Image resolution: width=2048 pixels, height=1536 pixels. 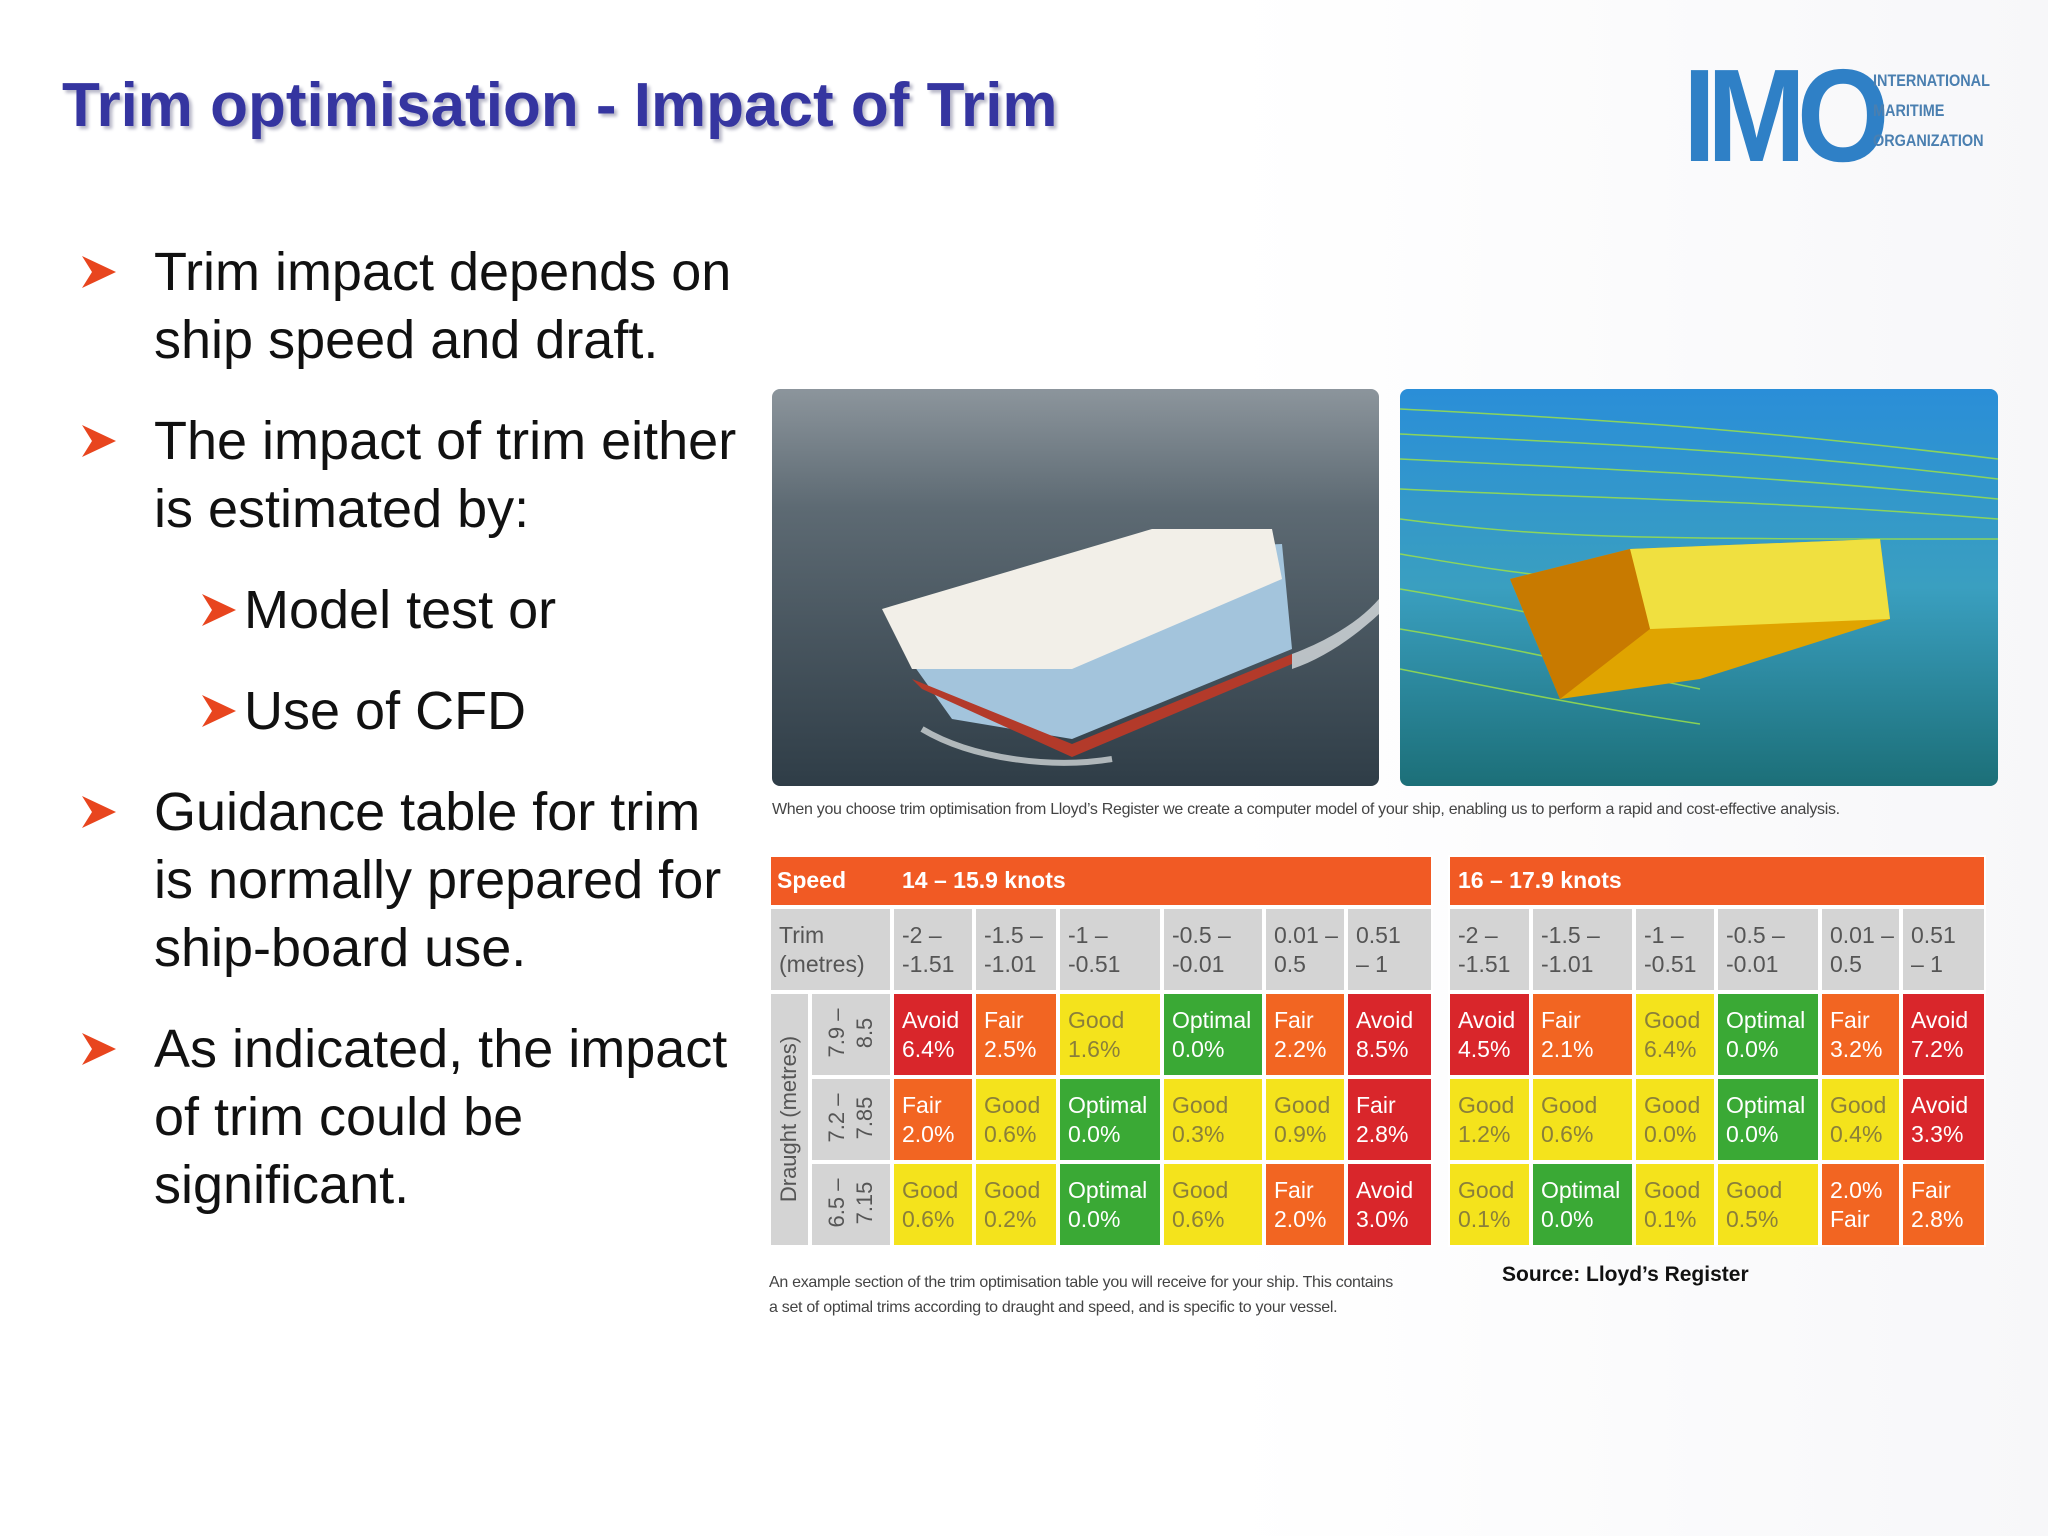 I want to click on rating-cell: Fair 3.2%, so click(x=1860, y=1034).